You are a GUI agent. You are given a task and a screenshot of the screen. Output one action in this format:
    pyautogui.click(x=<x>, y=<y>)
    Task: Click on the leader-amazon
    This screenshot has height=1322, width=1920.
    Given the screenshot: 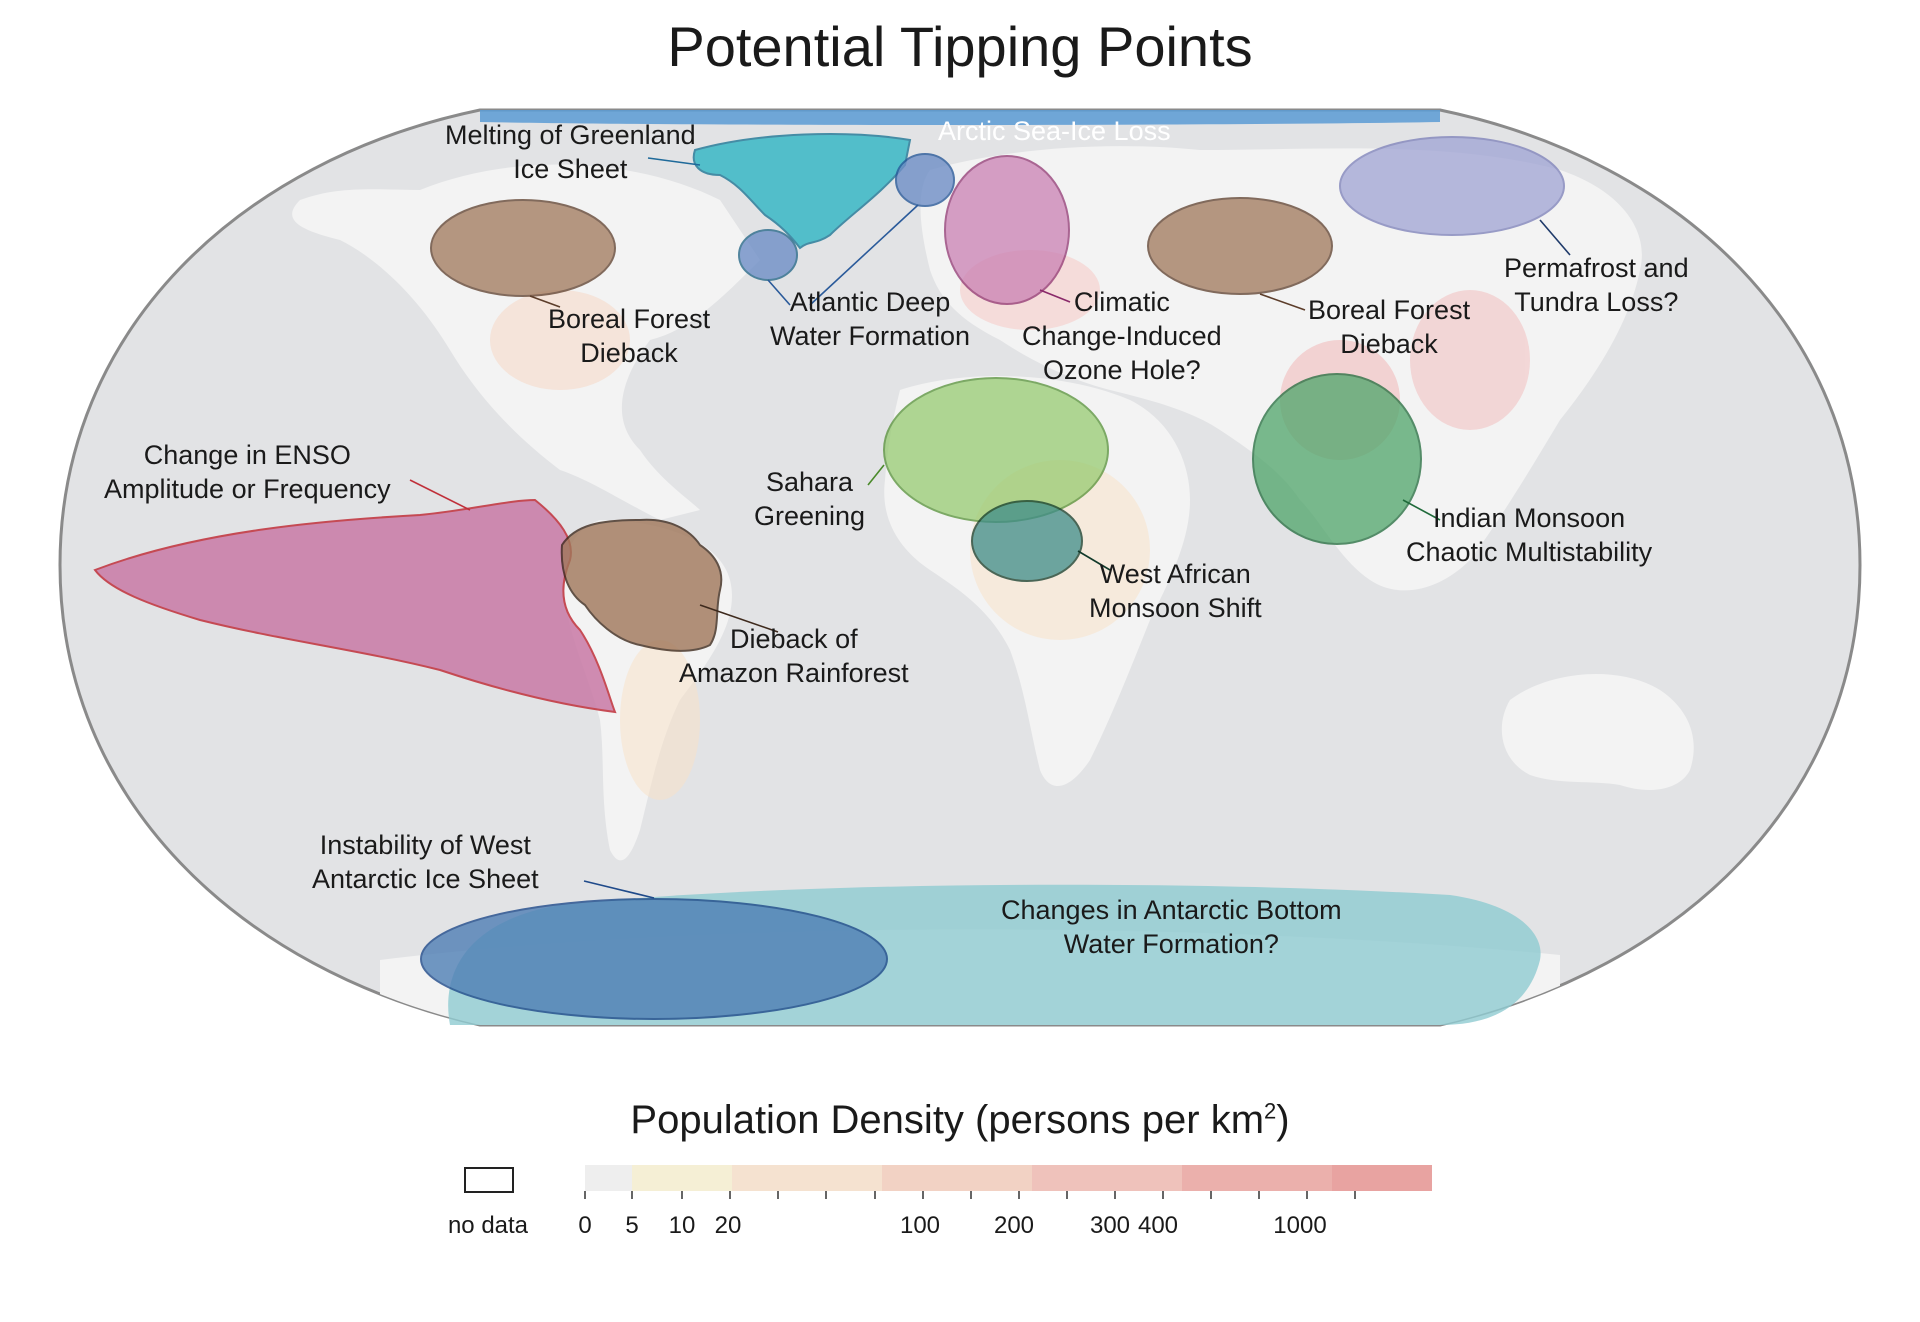 What is the action you would take?
    pyautogui.click(x=739, y=618)
    